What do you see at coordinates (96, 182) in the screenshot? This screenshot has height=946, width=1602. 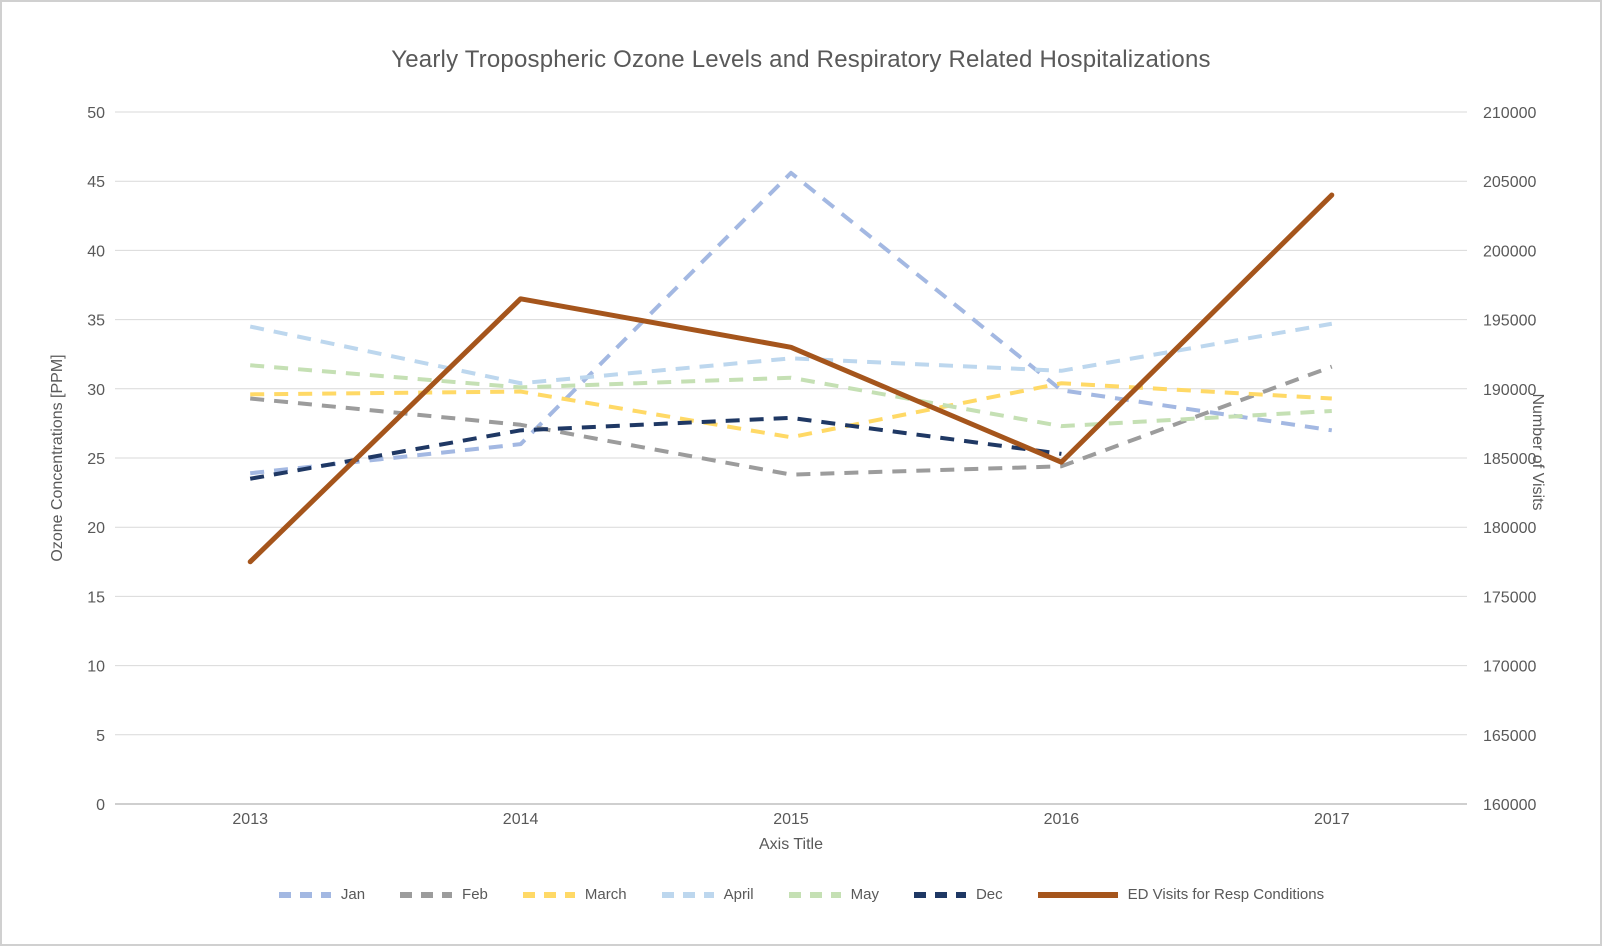 I see `left-axis-tick-label: 45` at bounding box center [96, 182].